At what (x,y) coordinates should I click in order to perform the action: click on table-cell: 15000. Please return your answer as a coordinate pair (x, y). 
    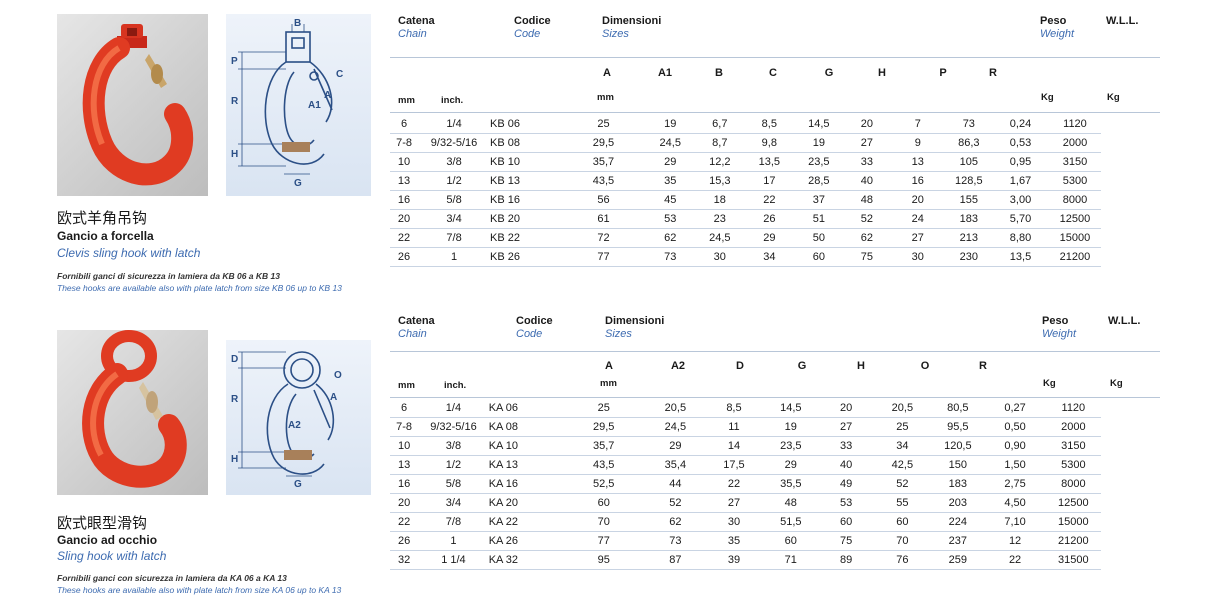
    Looking at the image, I should click on (1073, 522).